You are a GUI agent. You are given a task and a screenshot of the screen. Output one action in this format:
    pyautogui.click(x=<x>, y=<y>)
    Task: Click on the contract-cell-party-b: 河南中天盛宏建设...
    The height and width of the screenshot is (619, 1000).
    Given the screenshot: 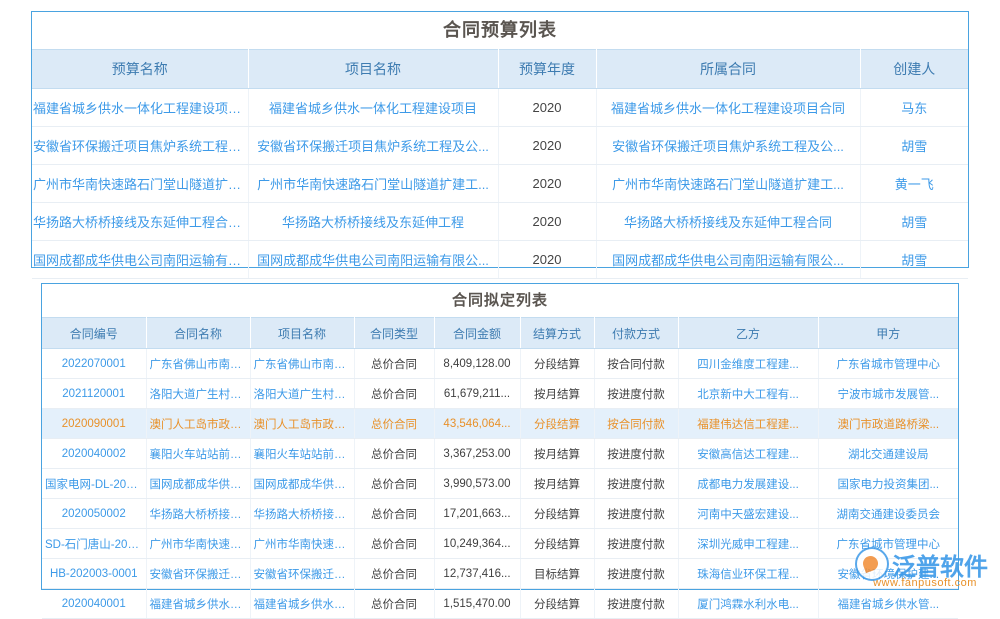 What is the action you would take?
    pyautogui.click(x=748, y=513)
    